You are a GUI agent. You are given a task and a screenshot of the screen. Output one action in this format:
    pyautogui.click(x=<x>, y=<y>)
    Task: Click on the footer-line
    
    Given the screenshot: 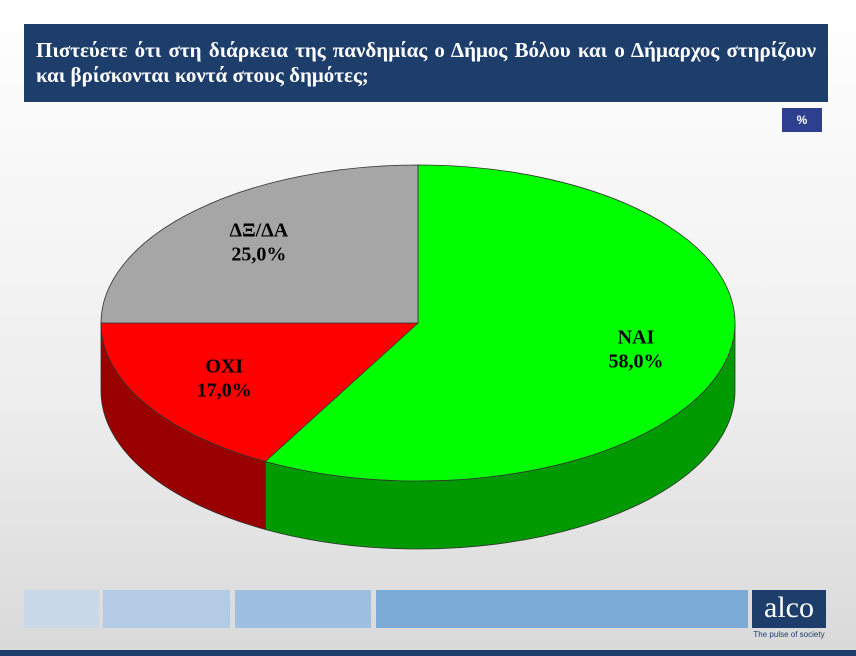 What is the action you would take?
    pyautogui.click(x=428, y=653)
    